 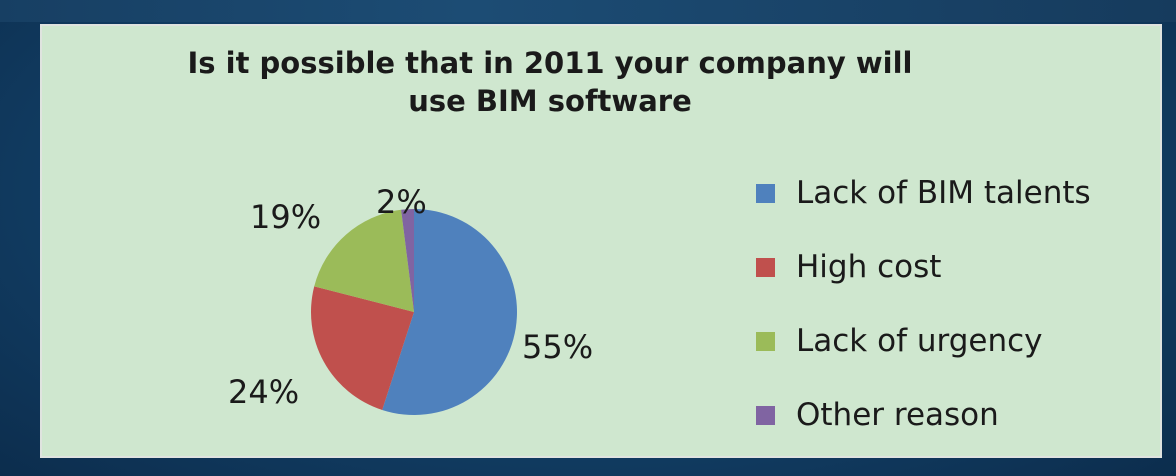 I want to click on pie-slice-high-cost, so click(x=362, y=348).